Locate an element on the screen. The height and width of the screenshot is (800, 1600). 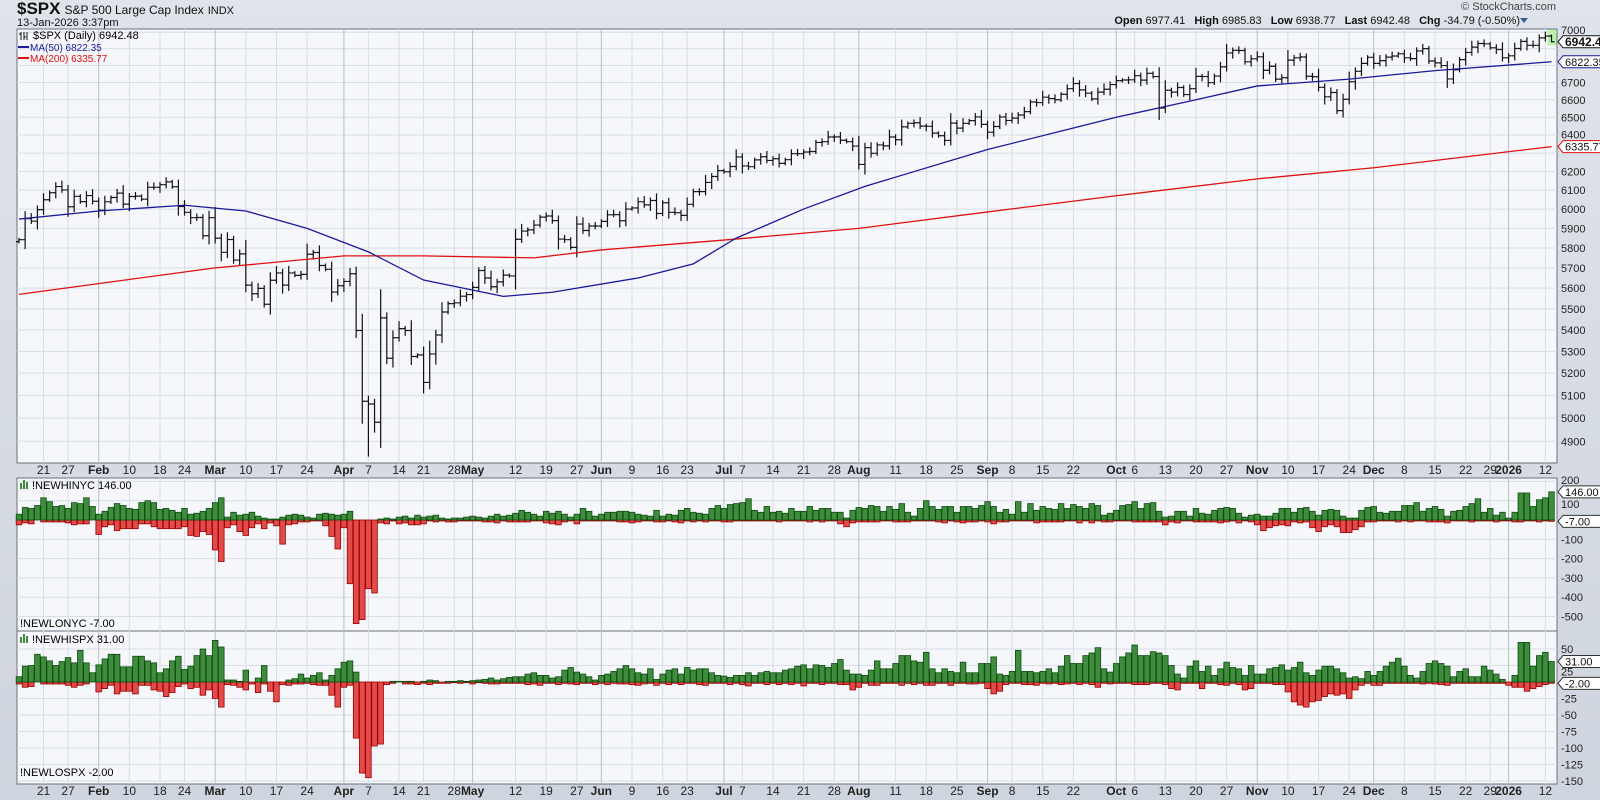
date-axis-label: 29 is located at coordinates (1491, 470).